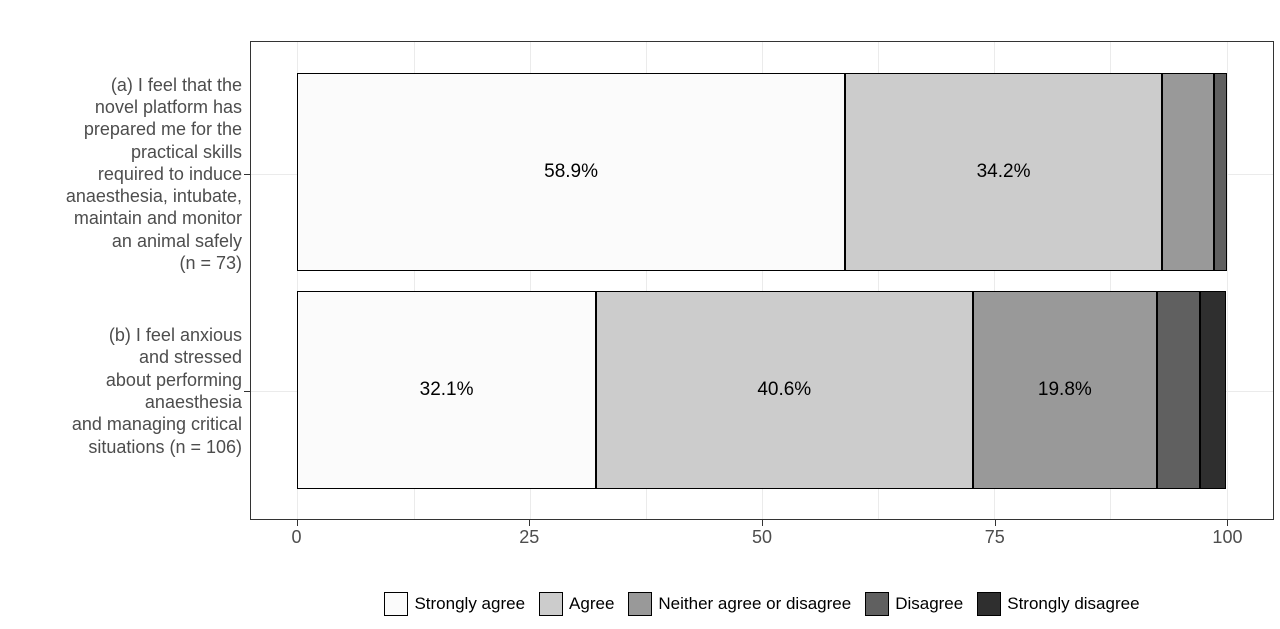 The height and width of the screenshot is (629, 1280). What do you see at coordinates (1227, 537) in the screenshot?
I see `x-tick-label: 100` at bounding box center [1227, 537].